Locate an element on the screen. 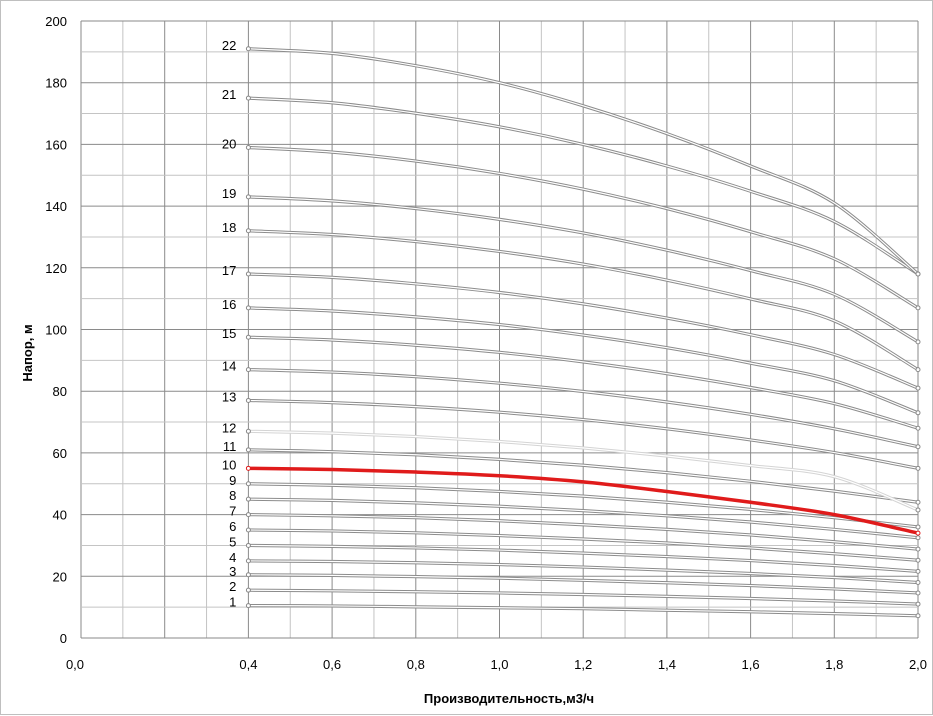 This screenshot has width=933, height=716. curve-7-end-point is located at coordinates (918, 549).